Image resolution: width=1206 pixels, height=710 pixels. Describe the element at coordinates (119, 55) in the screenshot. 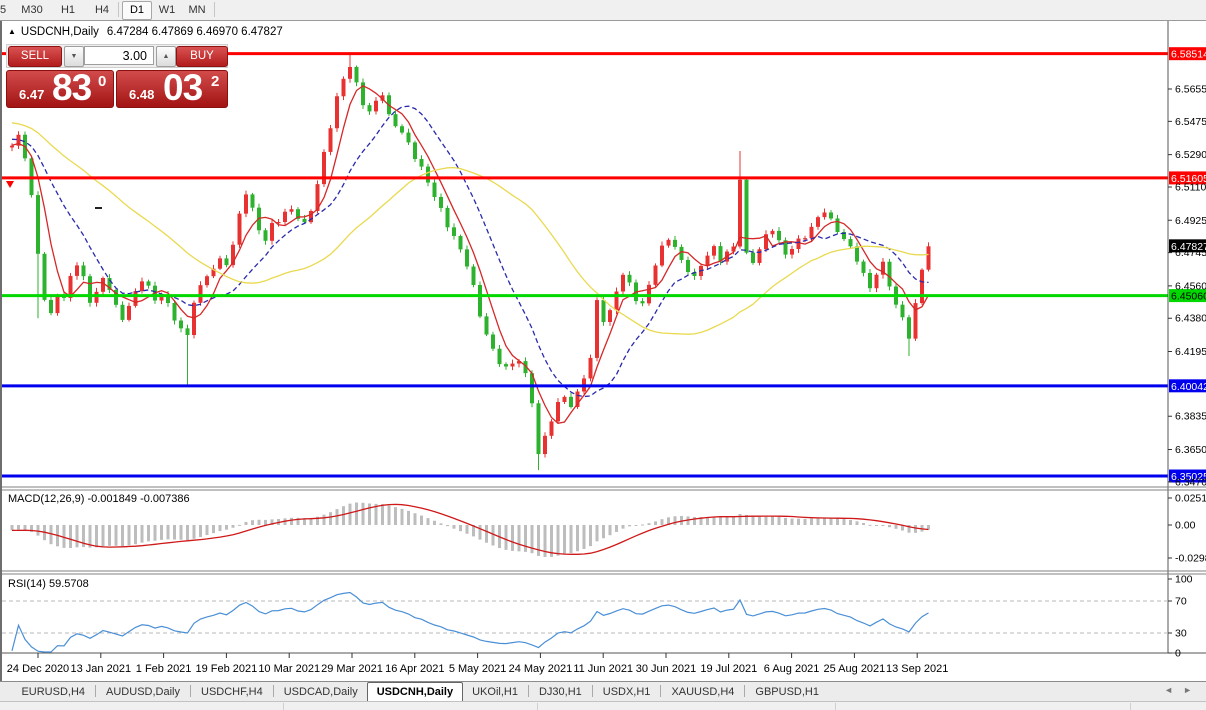

I see `volume-input` at that location.